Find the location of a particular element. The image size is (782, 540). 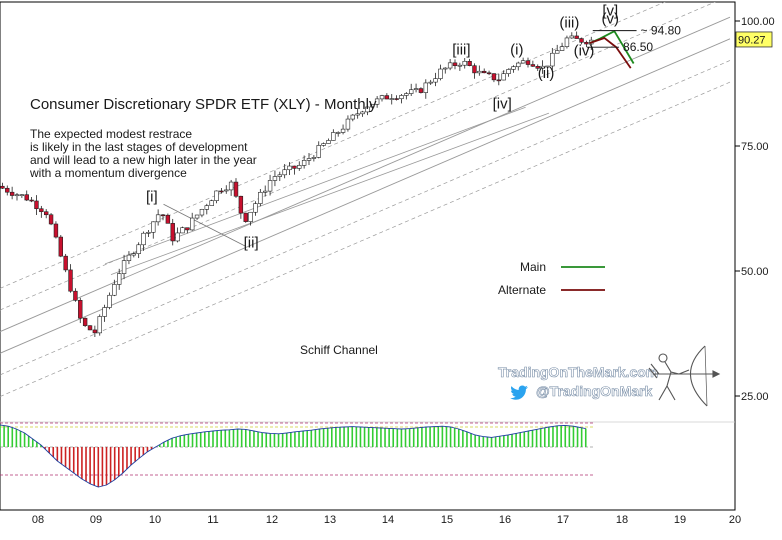

x-tick-label: 09 is located at coordinates (96, 520).